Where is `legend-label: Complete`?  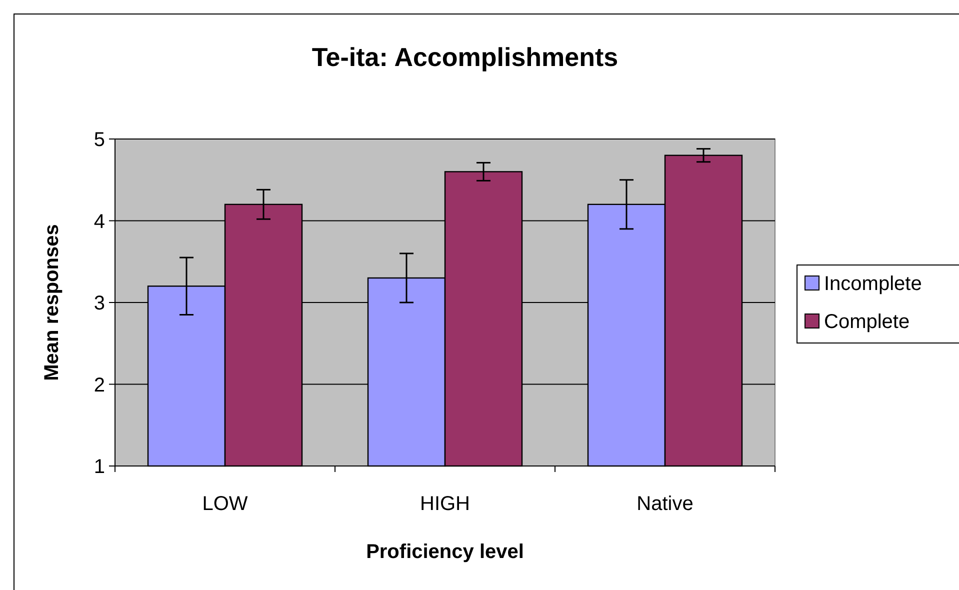
legend-label: Complete is located at coordinates (867, 322).